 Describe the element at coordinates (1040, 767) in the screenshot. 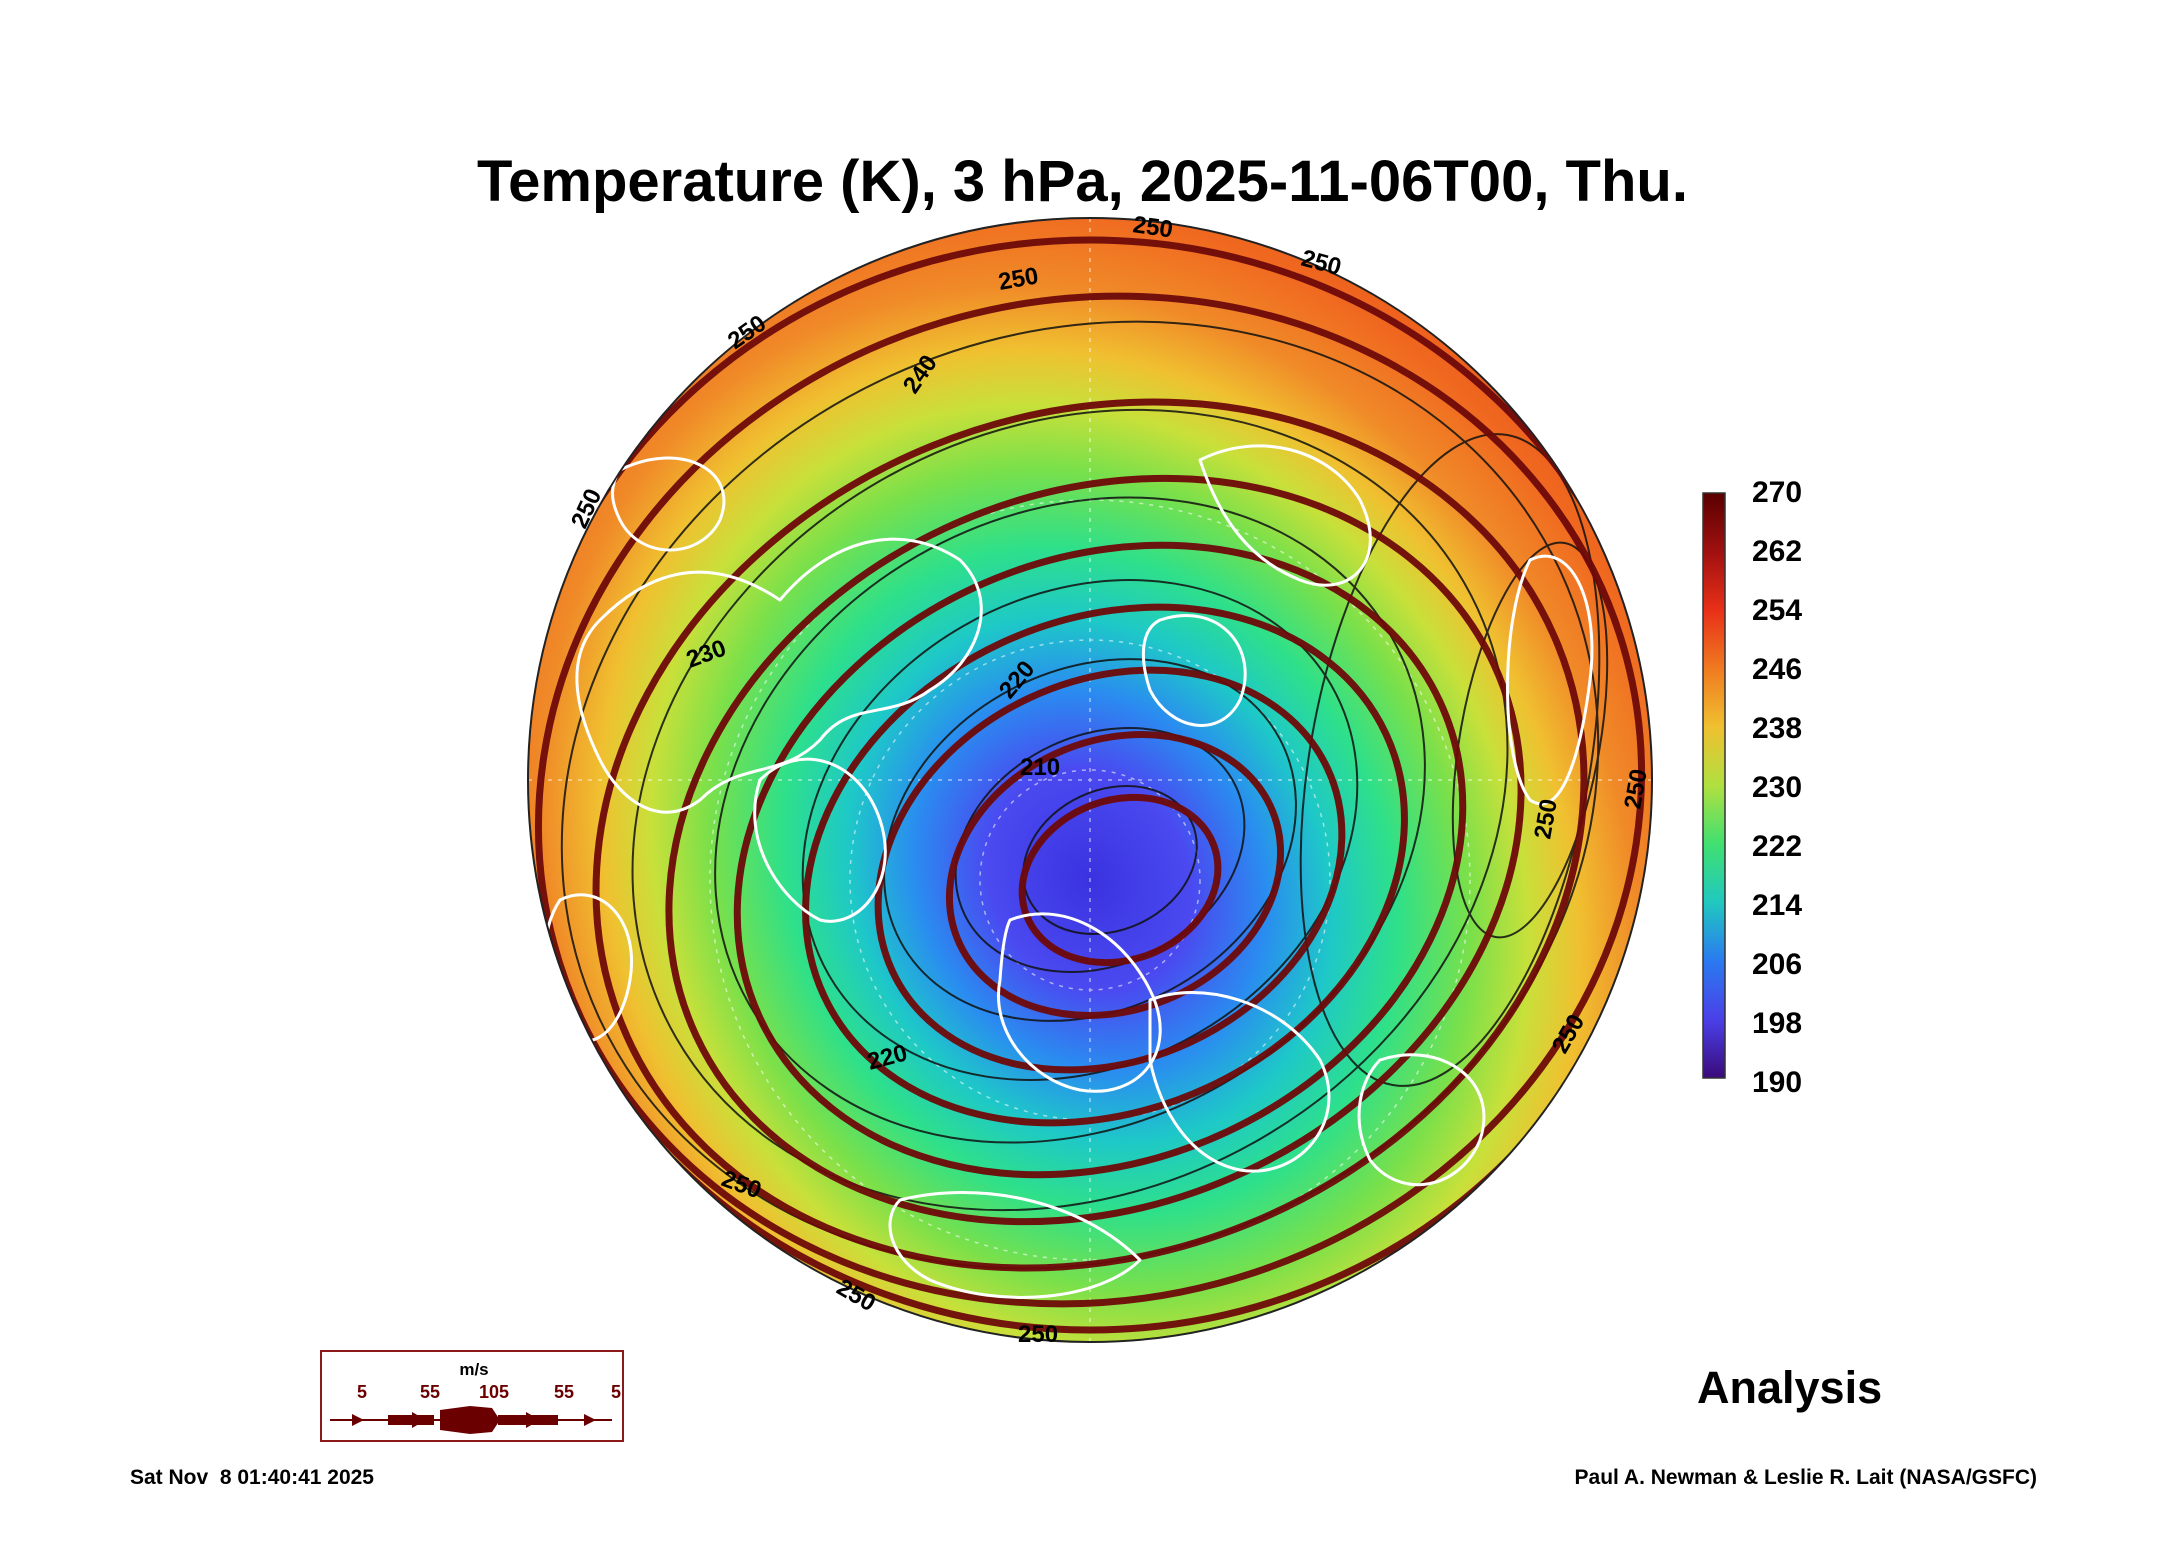

I see `contour-label: 210` at that location.